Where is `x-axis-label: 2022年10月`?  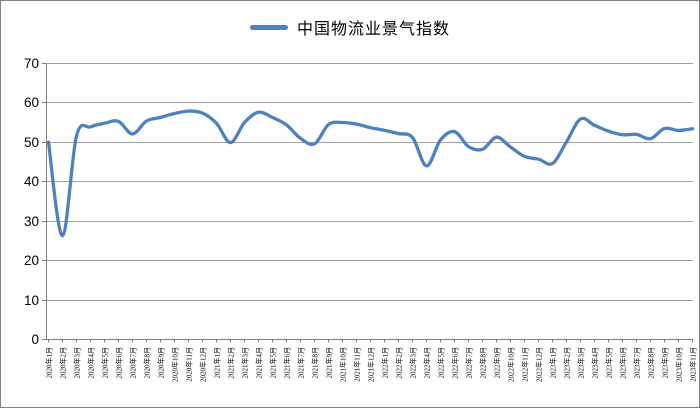
x-axis-label: 2022年10月 is located at coordinates (511, 364).